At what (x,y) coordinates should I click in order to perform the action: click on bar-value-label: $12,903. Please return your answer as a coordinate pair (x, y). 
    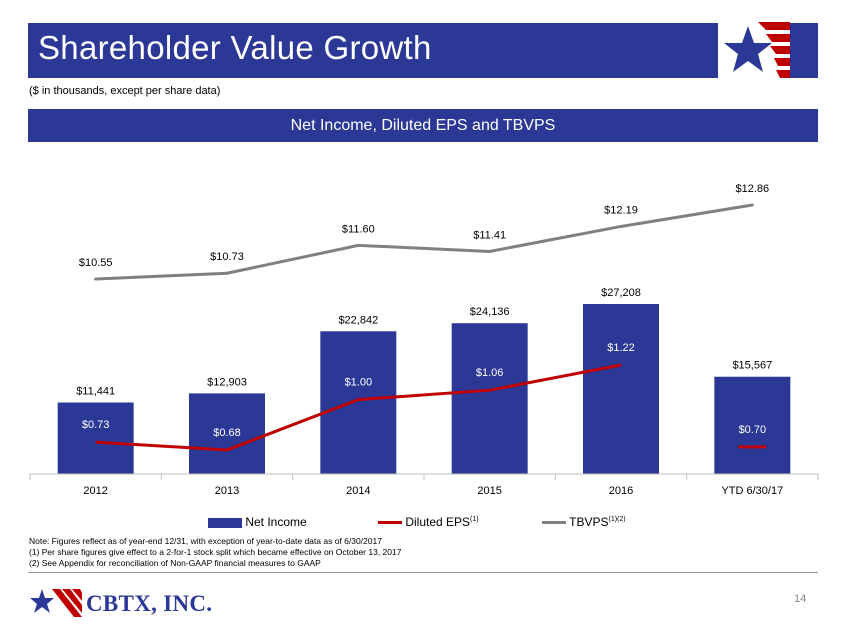
    Looking at the image, I should click on (227, 382).